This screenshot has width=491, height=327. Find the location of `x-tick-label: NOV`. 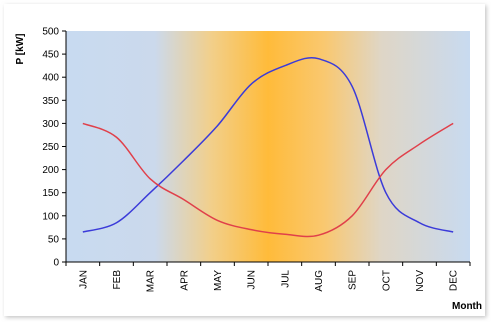

x-tick-label: NOV is located at coordinates (420, 281).